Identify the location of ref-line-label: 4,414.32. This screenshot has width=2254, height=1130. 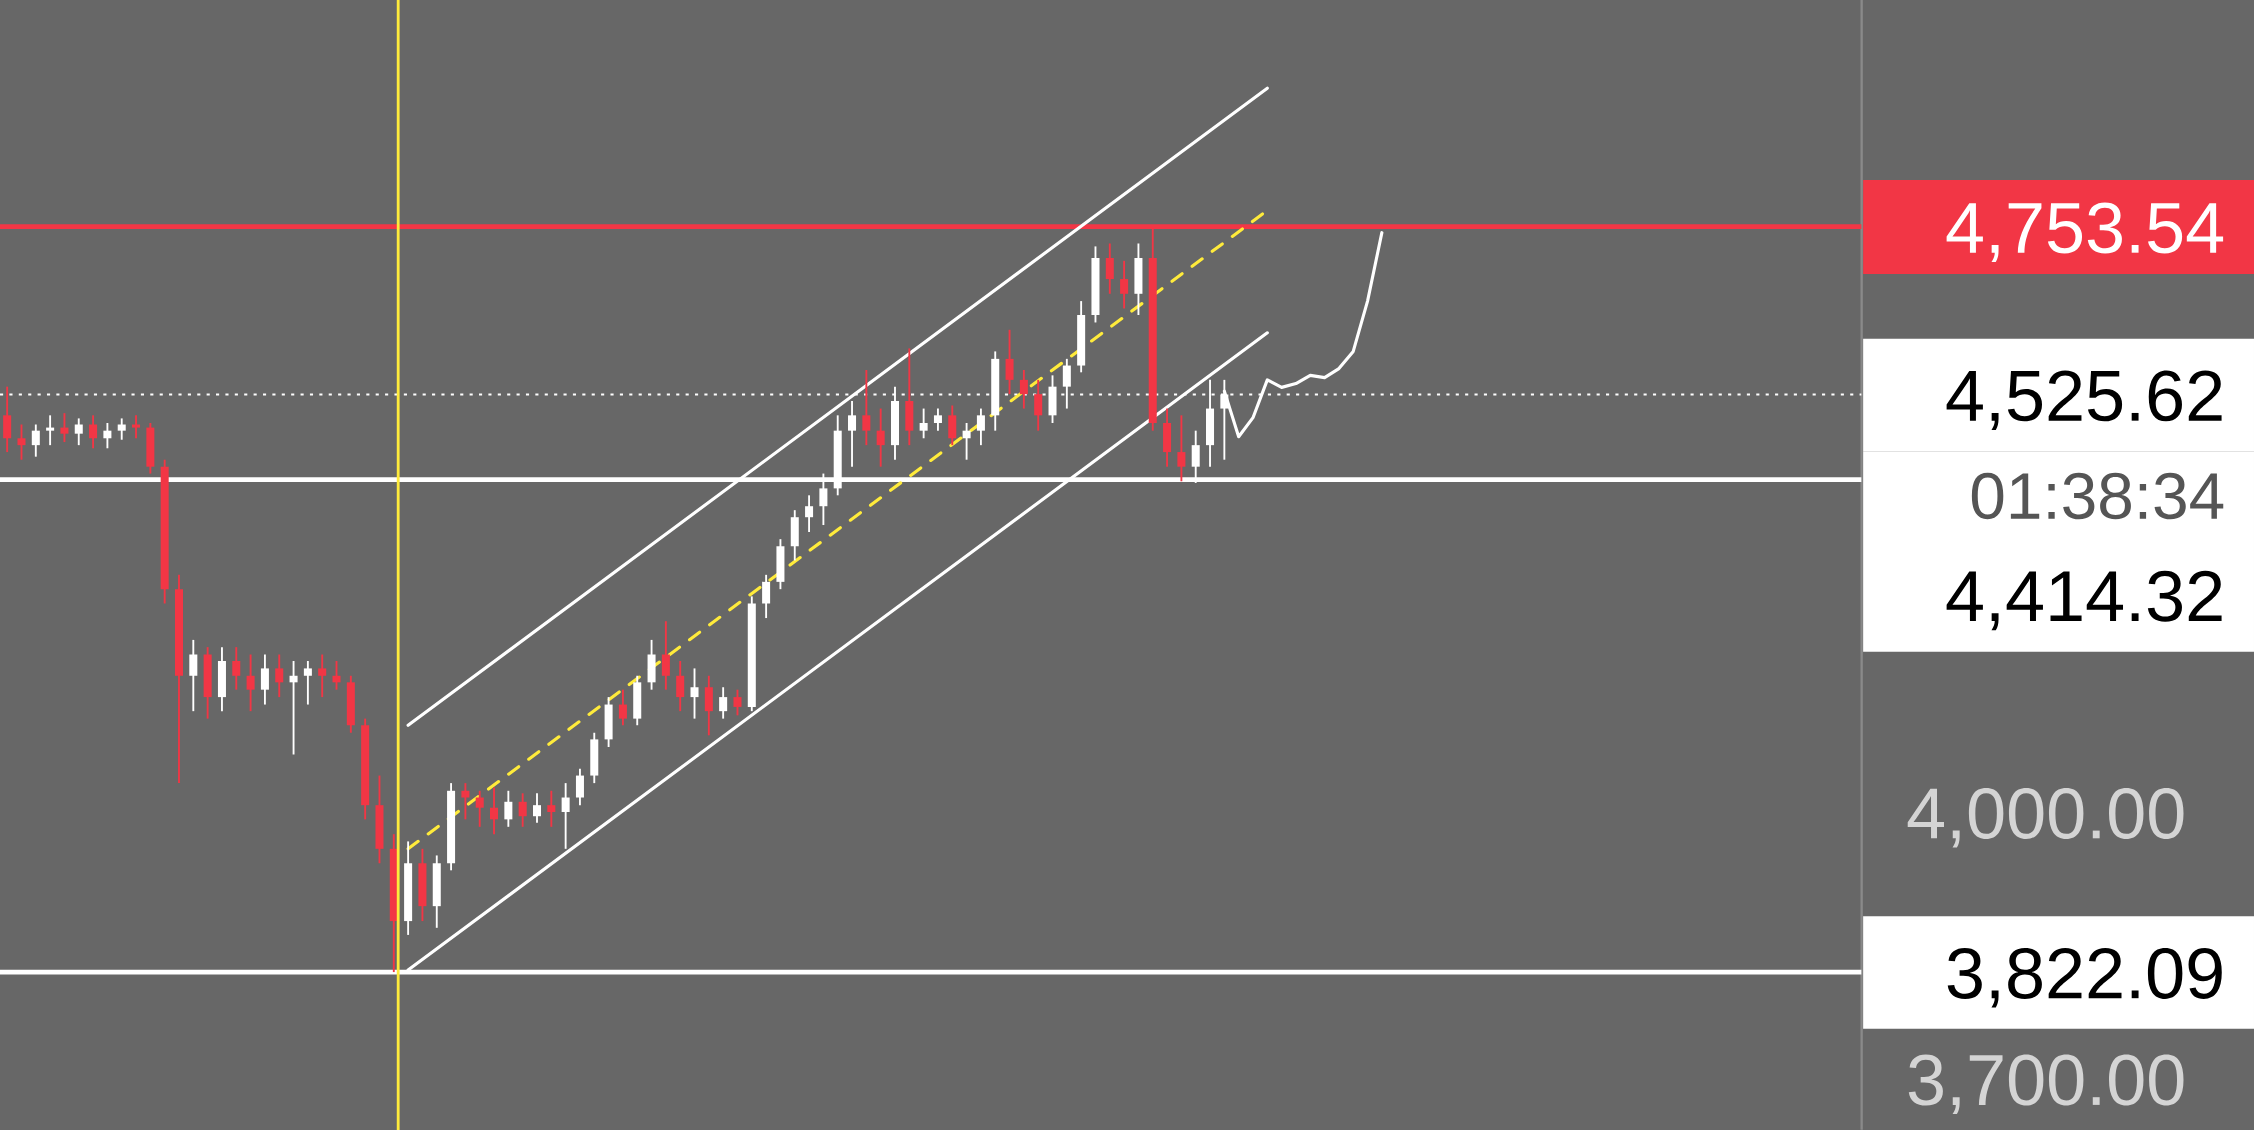
(2084, 600).